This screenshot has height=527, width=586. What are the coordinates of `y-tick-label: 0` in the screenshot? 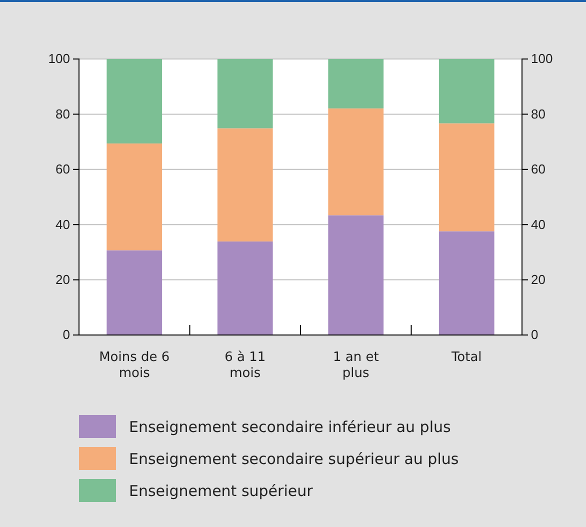 It's located at (66, 334).